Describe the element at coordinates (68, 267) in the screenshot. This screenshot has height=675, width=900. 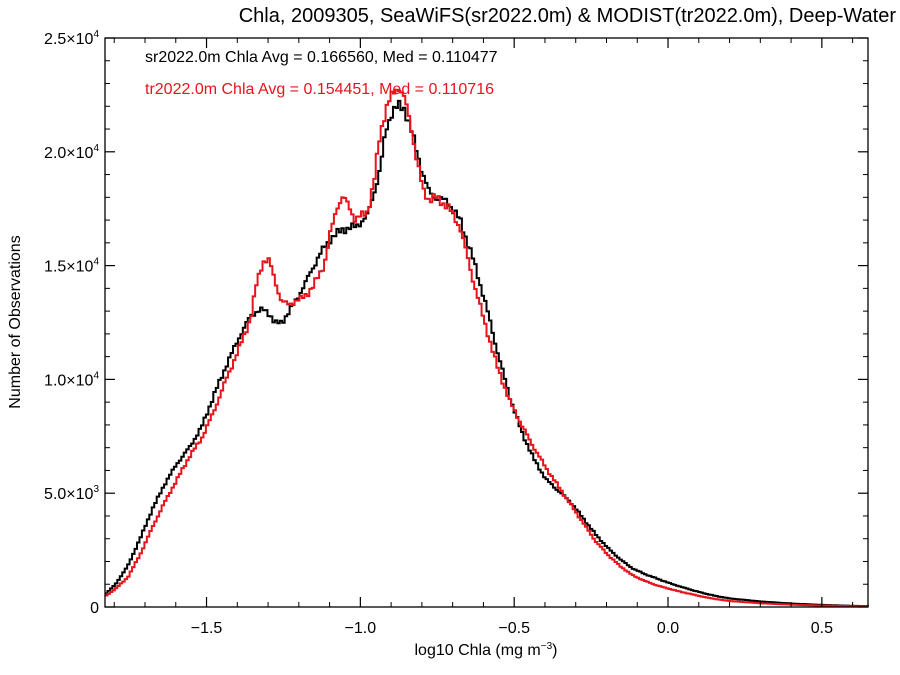
I see `y-tick-label-mantissa: 1.5×10` at that location.